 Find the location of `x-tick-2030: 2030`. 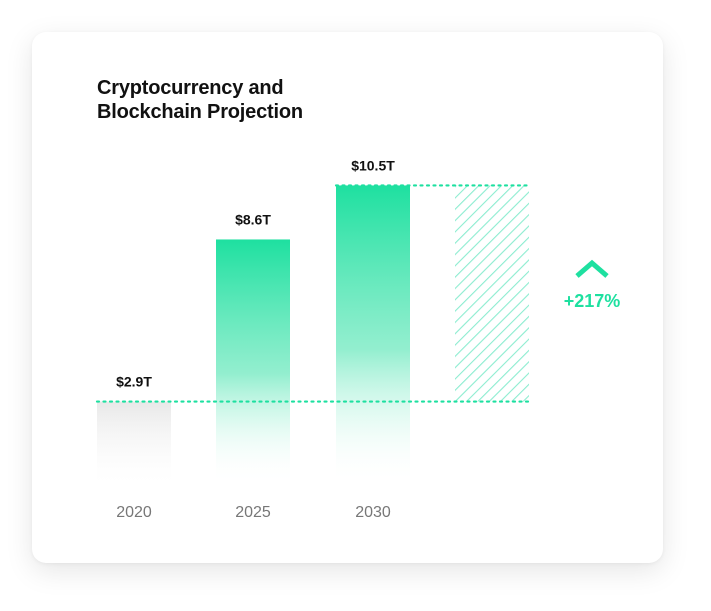

x-tick-2030: 2030 is located at coordinates (373, 512).